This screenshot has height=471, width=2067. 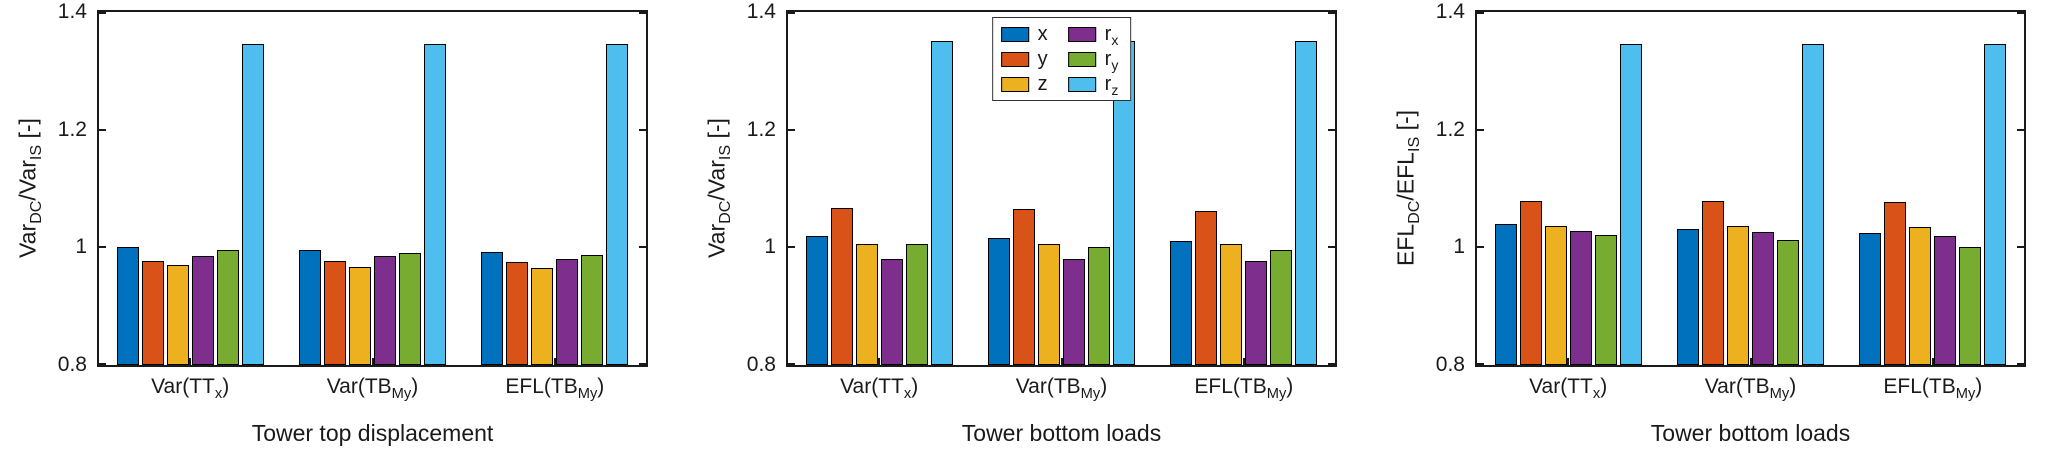 I want to click on y-axis-label: EFLDC/EFLIS [-], so click(x=1408, y=188).